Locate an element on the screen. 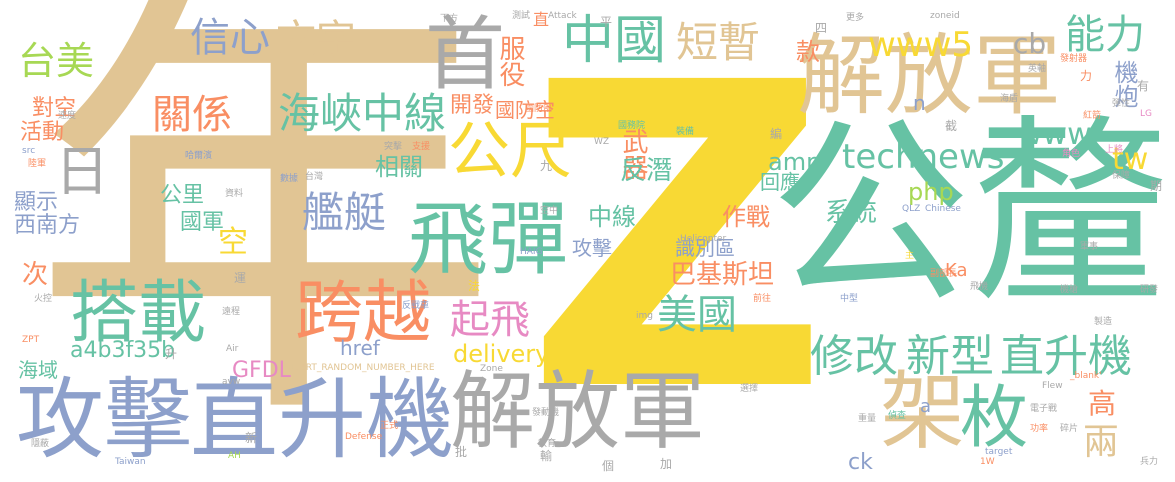 This screenshot has height=482, width=1175. word-zhongxing: 中型 is located at coordinates (849, 299).